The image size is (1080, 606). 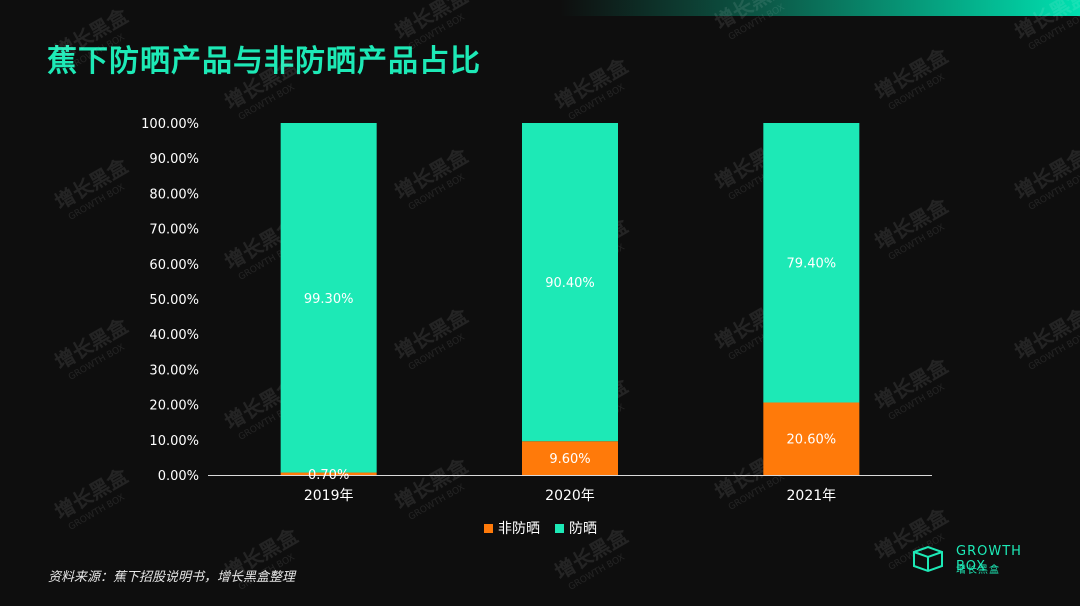 I want to click on y-tick-label: 100.00%, so click(x=170, y=124).